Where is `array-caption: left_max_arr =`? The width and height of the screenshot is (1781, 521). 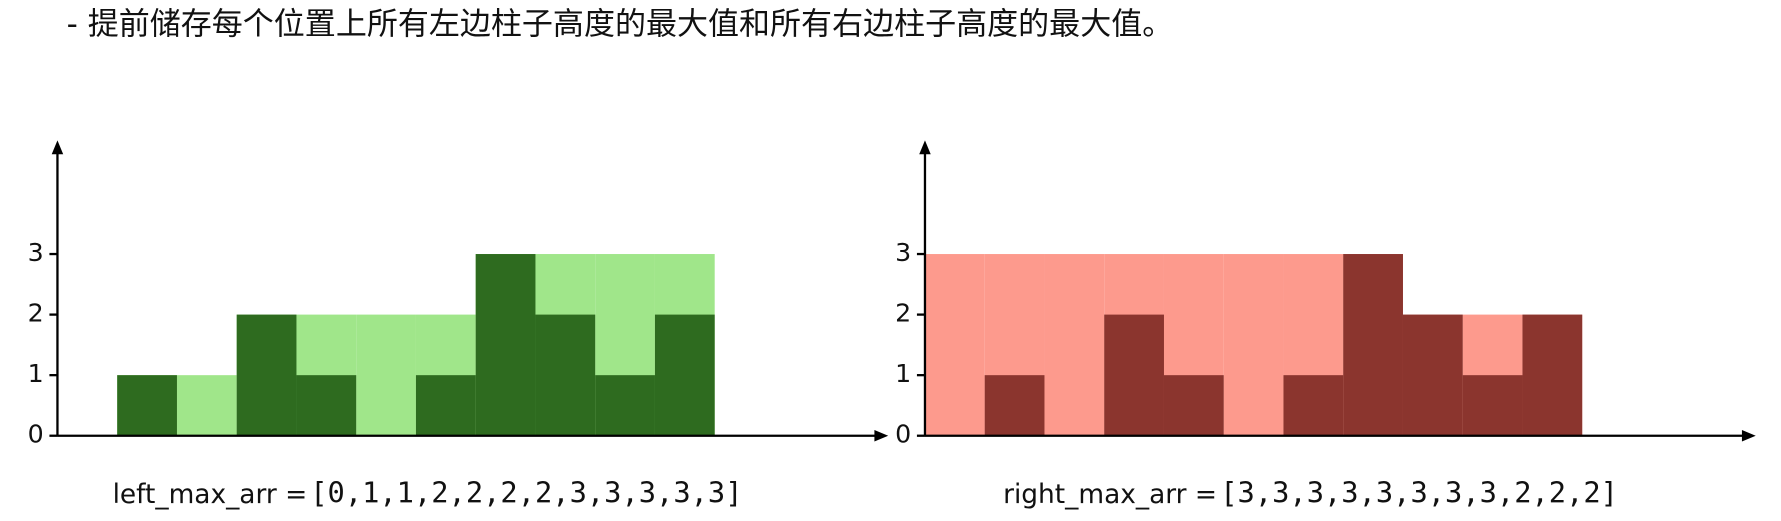
array-caption: left_max_arr = is located at coordinates (210, 494).